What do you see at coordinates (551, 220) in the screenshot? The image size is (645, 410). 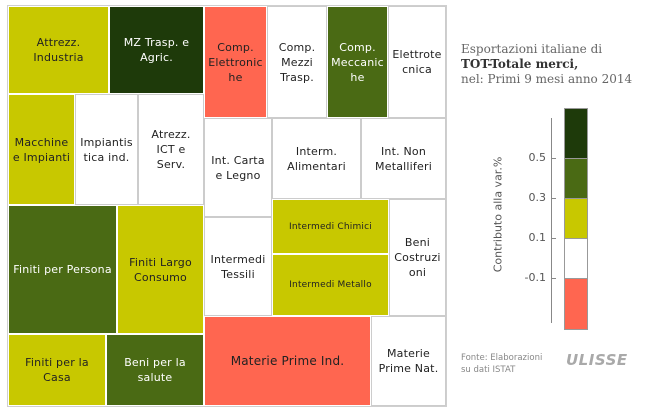 I see `legend-axis` at bounding box center [551, 220].